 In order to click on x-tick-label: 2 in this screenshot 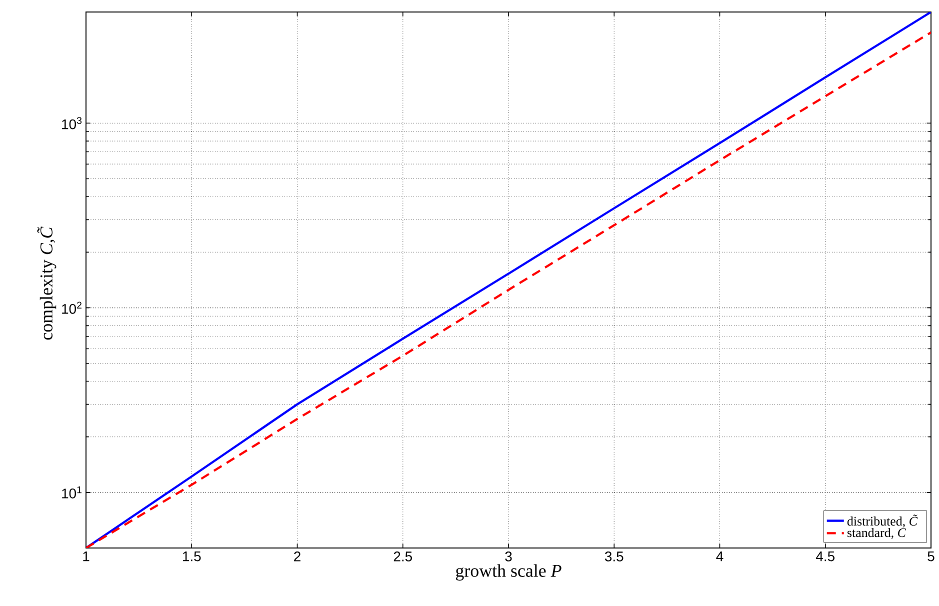, I will do `click(297, 557)`.